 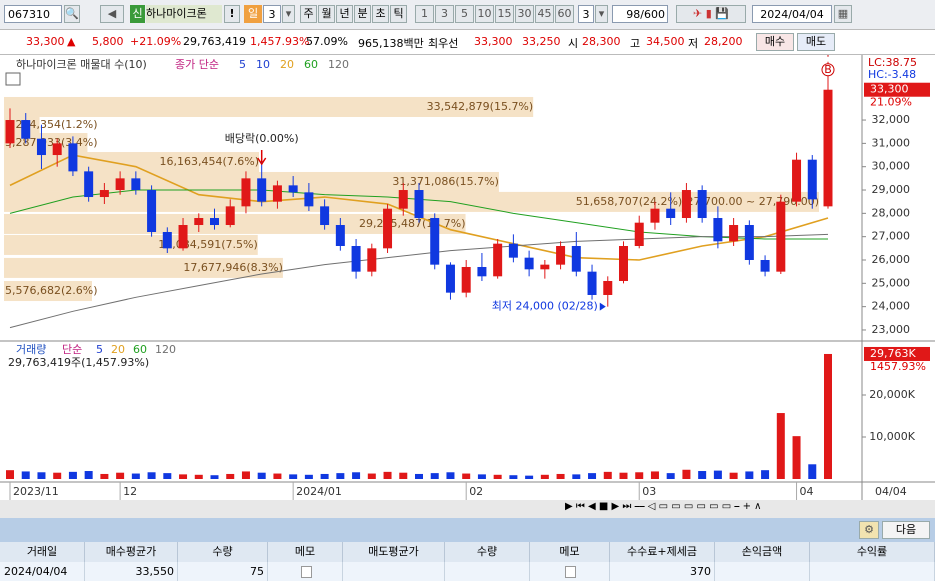 I want to click on quote-volume: 29,763,419, so click(x=214, y=41).